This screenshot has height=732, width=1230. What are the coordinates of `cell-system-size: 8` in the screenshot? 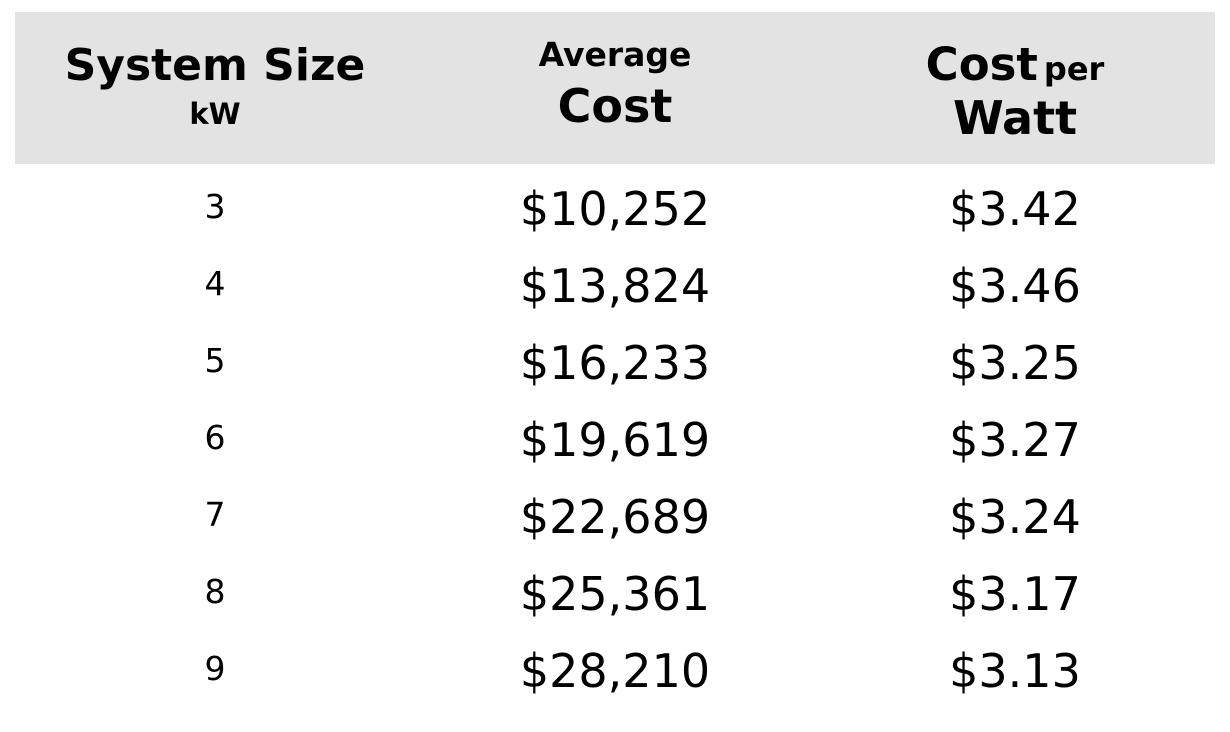 It's located at (215, 591).